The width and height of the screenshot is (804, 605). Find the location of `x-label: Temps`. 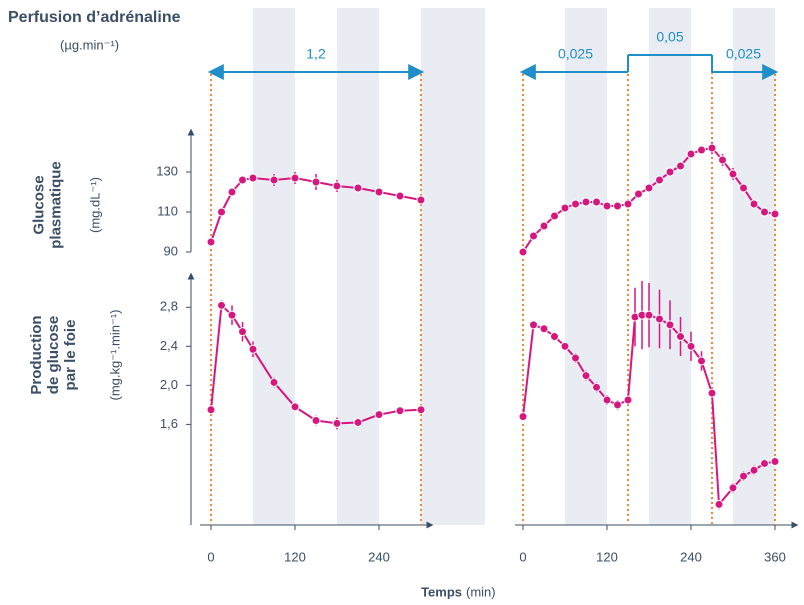

x-label: Temps is located at coordinates (441, 591).